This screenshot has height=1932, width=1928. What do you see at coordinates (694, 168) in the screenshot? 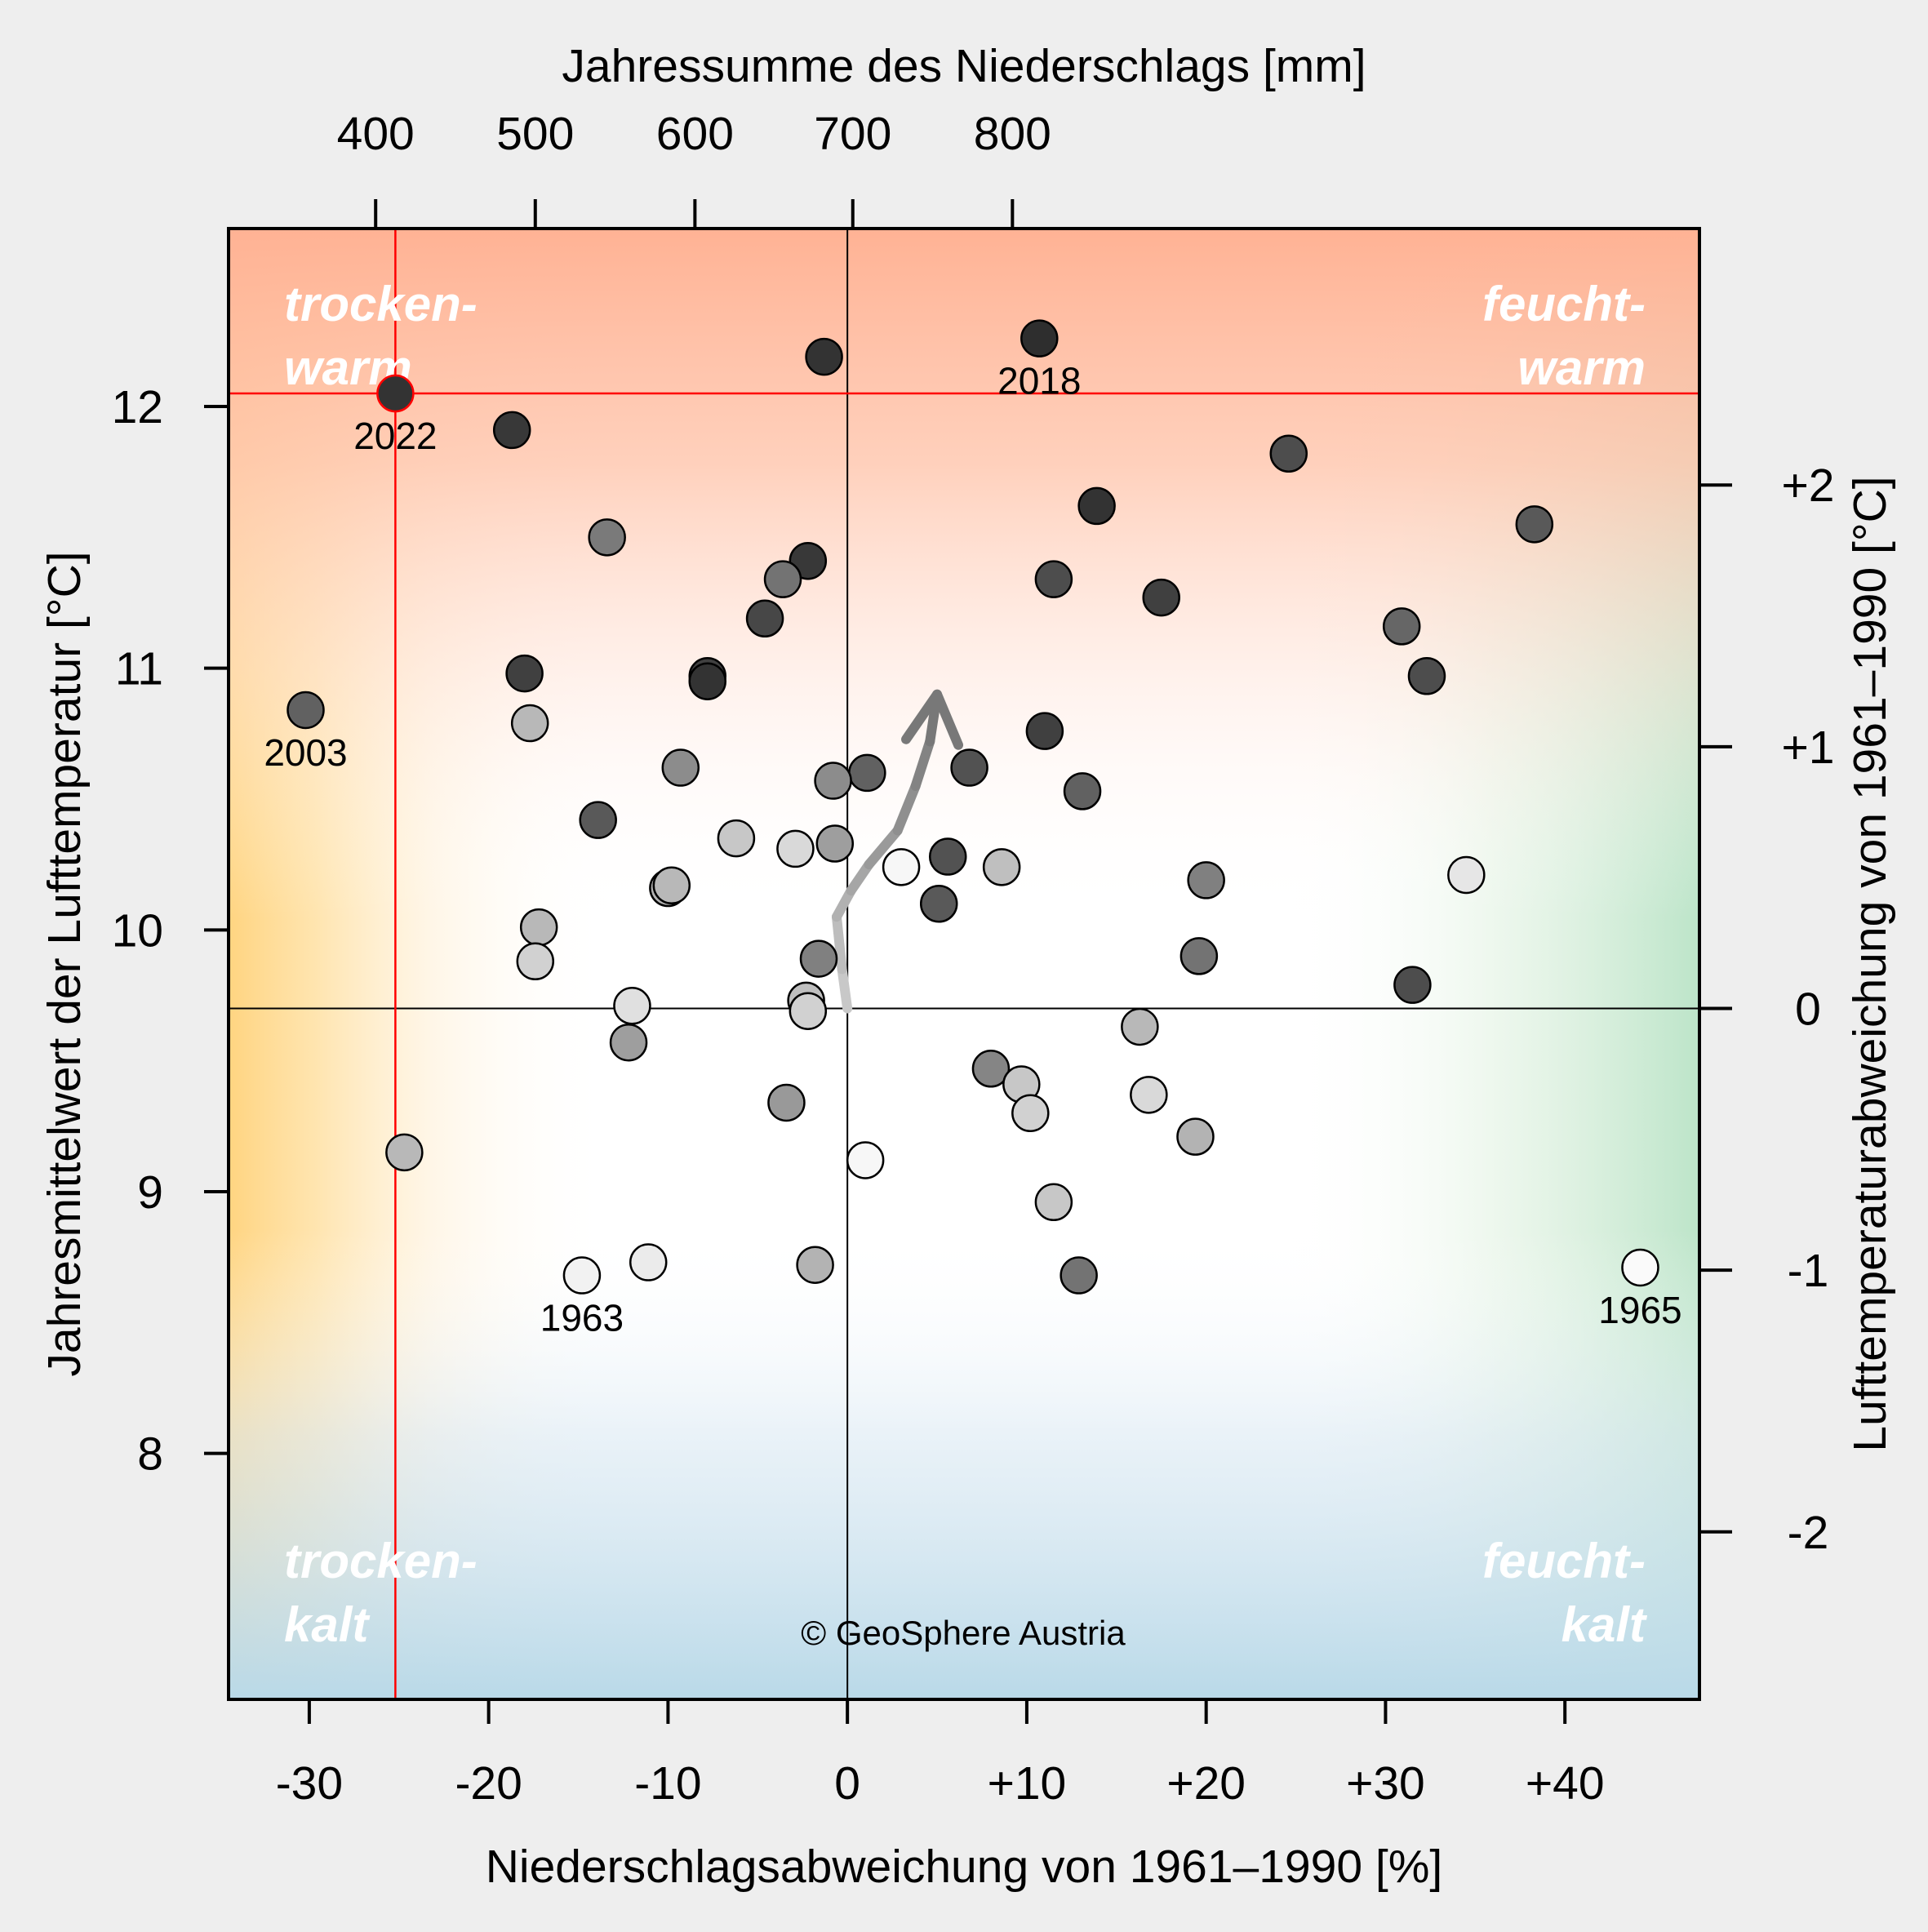
I see `x-axis-top: 400 500 600 700 800` at bounding box center [694, 168].